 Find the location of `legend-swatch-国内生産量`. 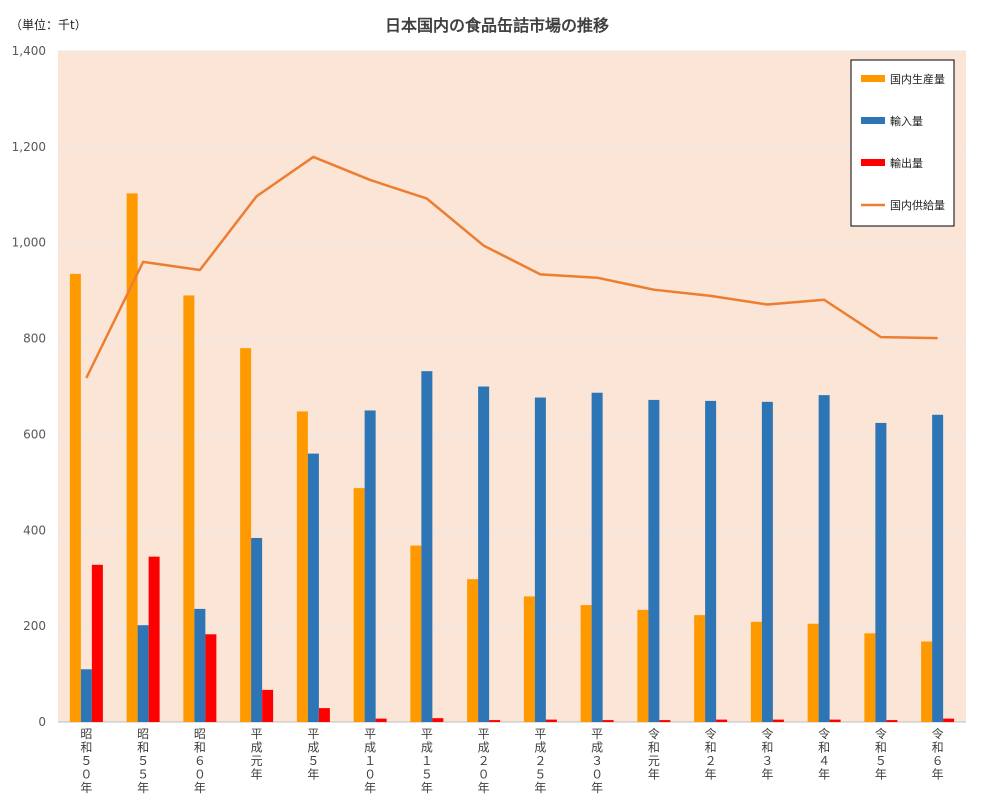

legend-swatch-国内生産量 is located at coordinates (873, 78).